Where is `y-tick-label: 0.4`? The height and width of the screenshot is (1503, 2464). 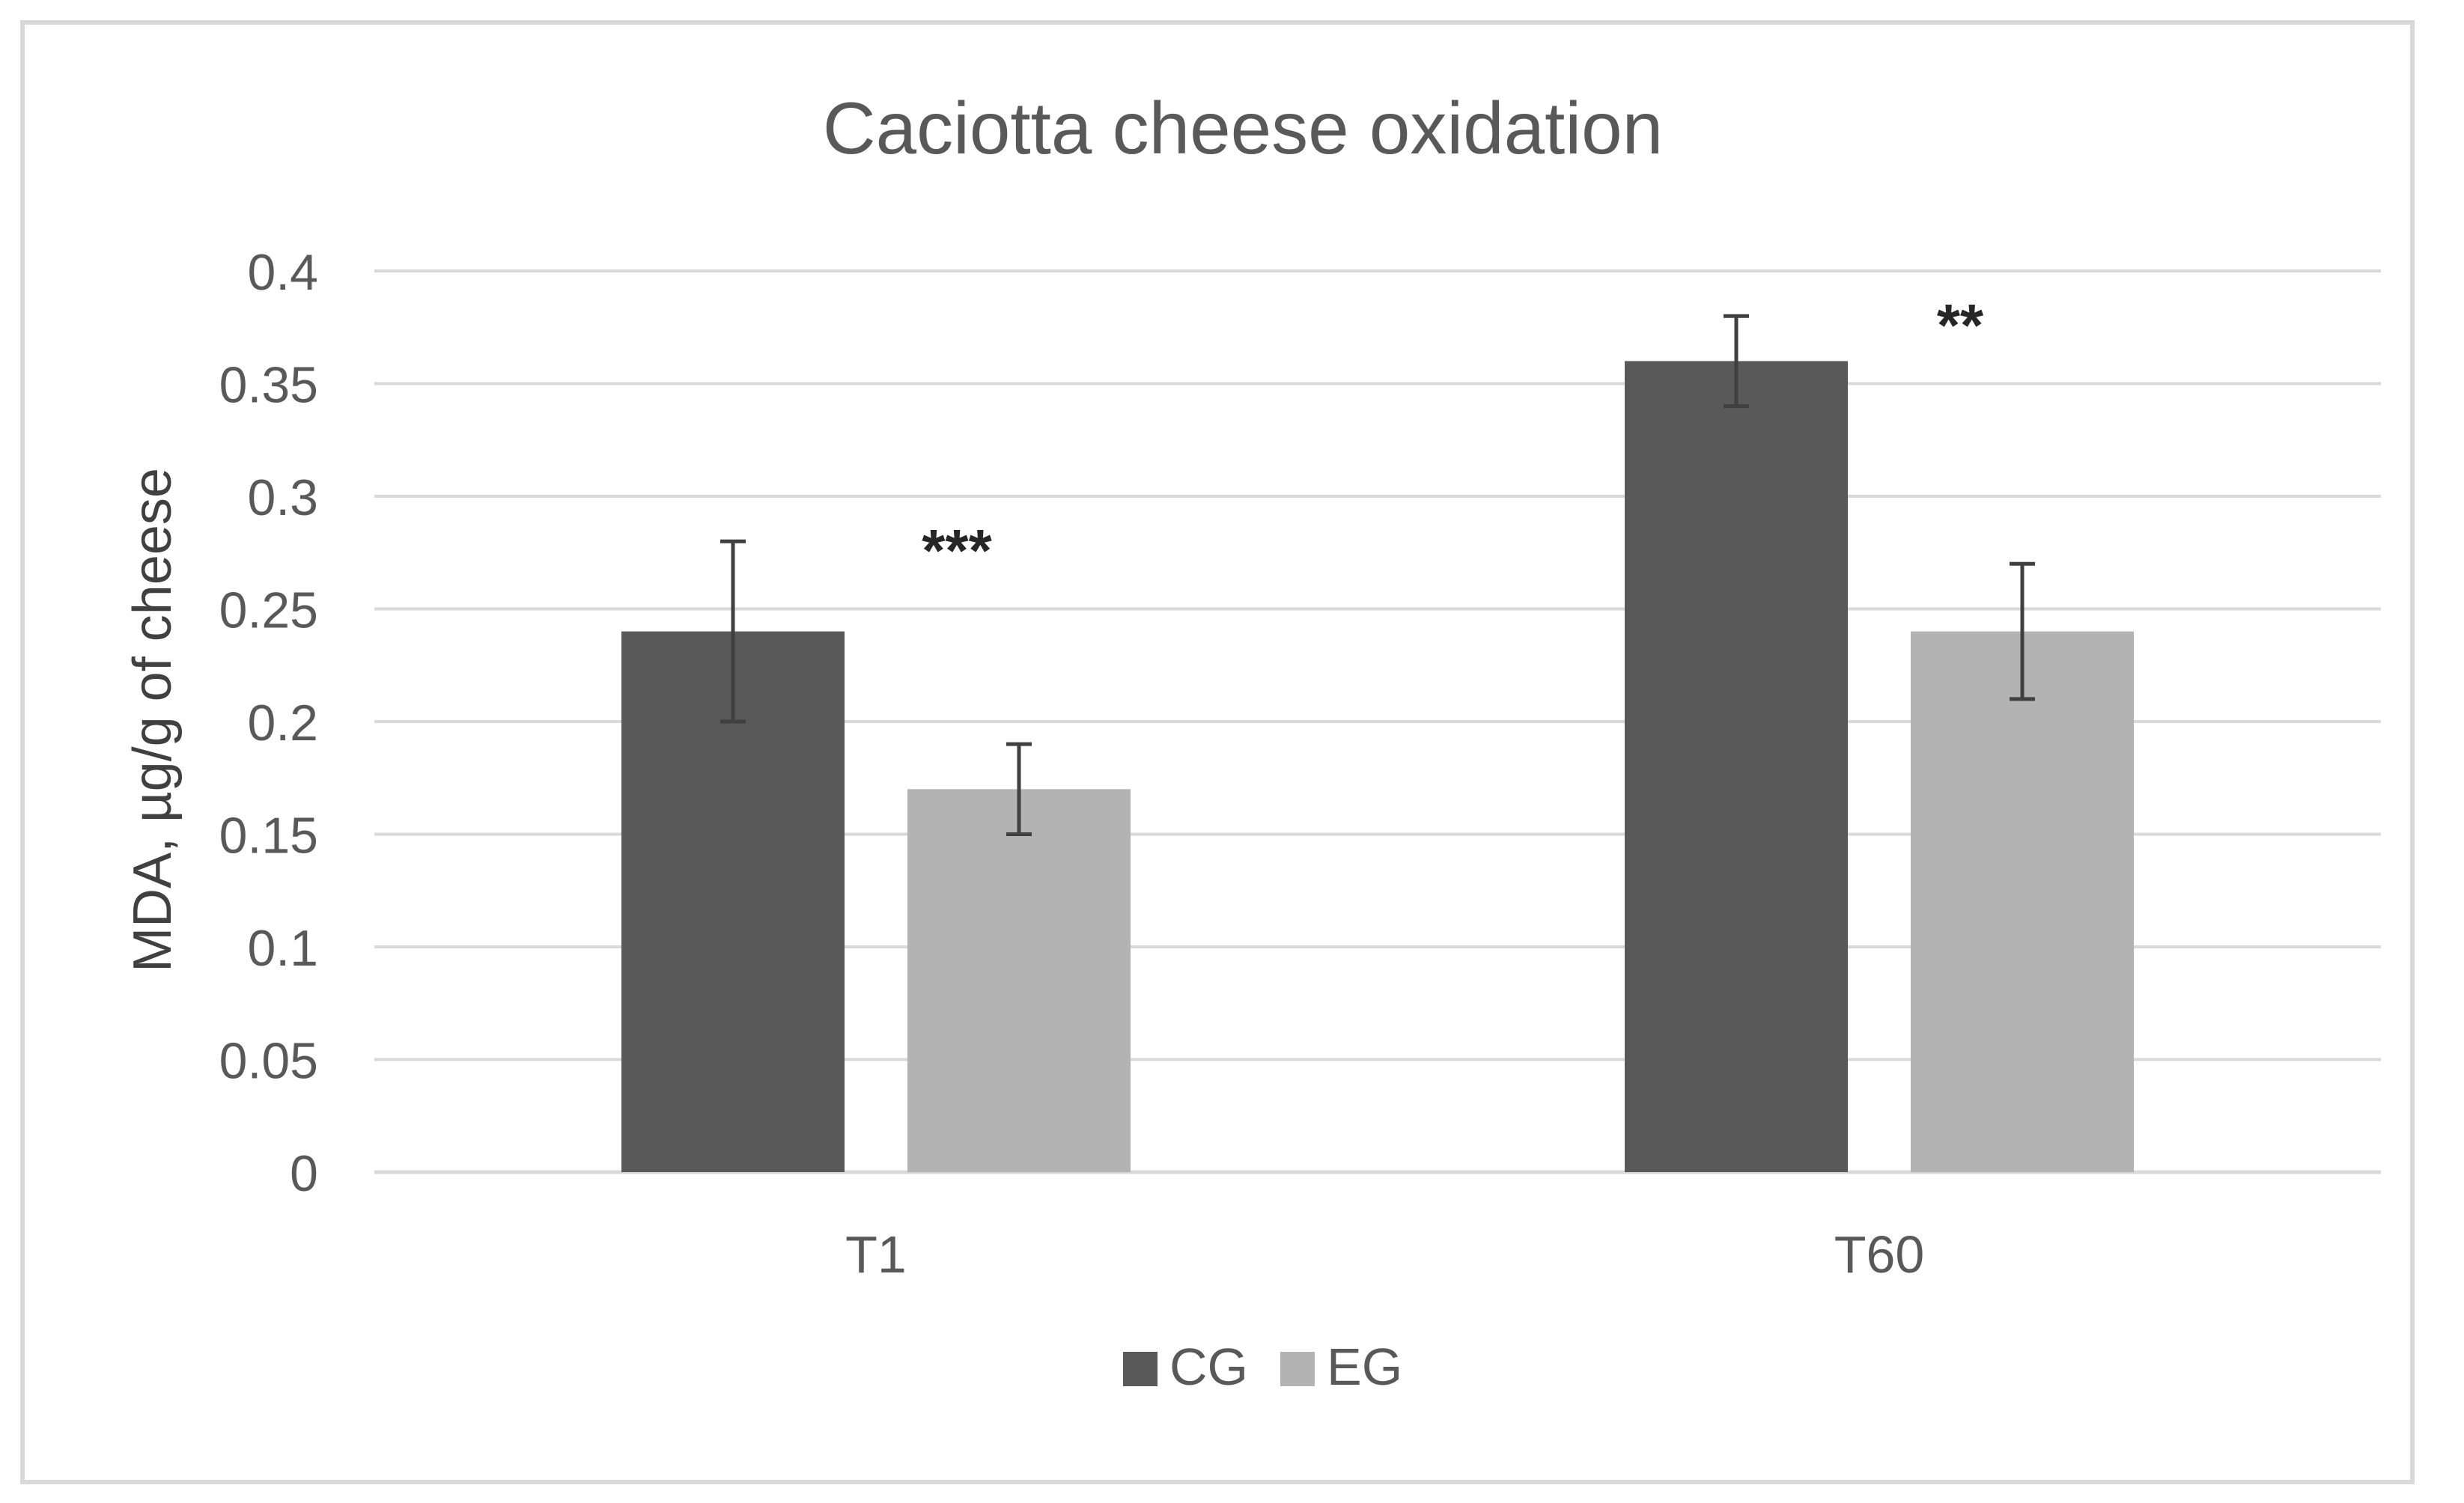 y-tick-label: 0.4 is located at coordinates (282, 272).